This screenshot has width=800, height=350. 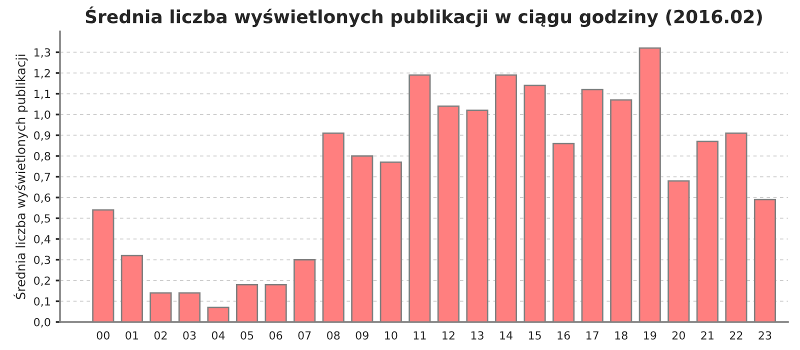 I want to click on x-tick-label: 08, so click(x=333, y=335).